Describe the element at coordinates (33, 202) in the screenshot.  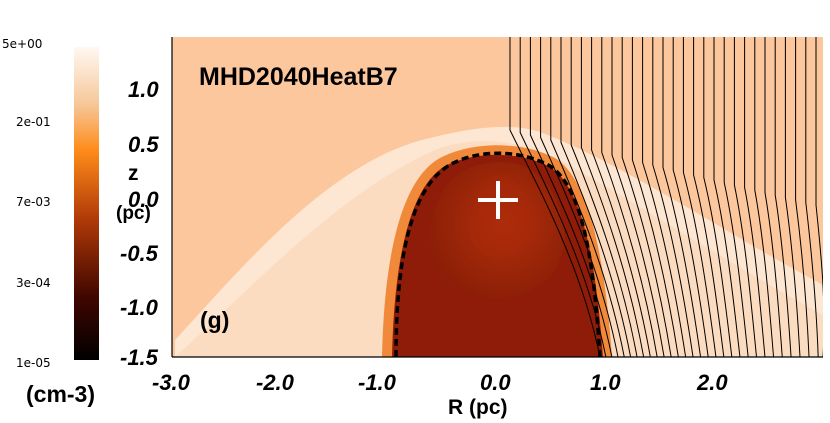
I see `colorbar-tick-label: 7e-03` at that location.